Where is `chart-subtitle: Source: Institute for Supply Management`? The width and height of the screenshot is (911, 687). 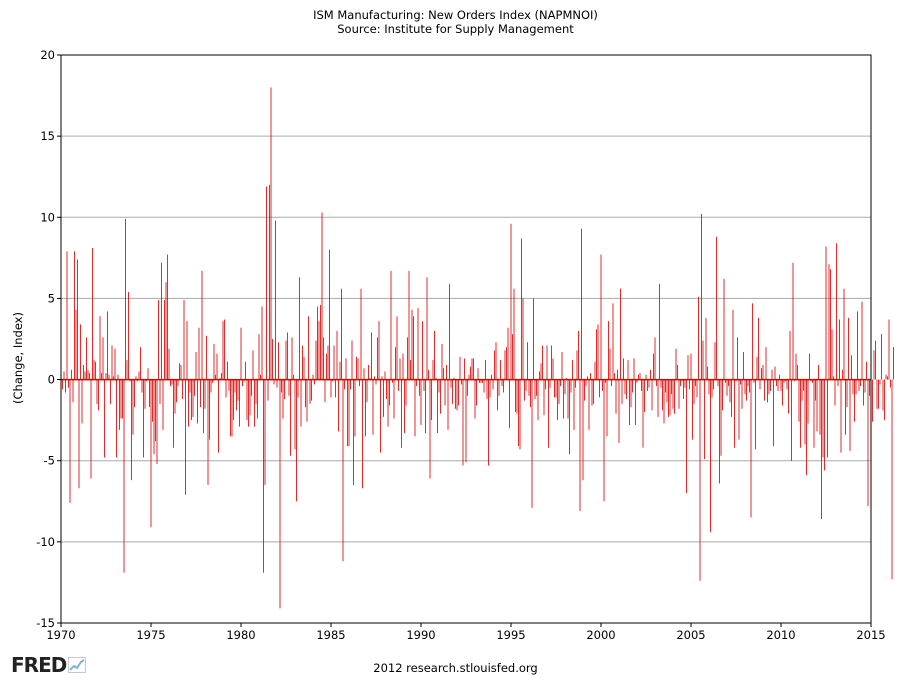 chart-subtitle: Source: Institute for Supply Management is located at coordinates (455, 29).